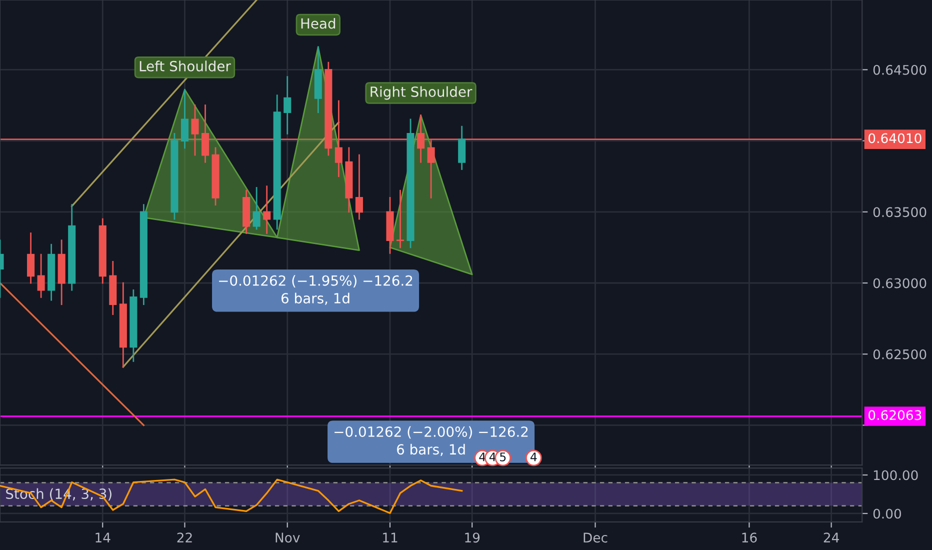 This screenshot has width=932, height=550. What do you see at coordinates (596, 537) in the screenshot?
I see `x-tick-label: Dec` at bounding box center [596, 537].